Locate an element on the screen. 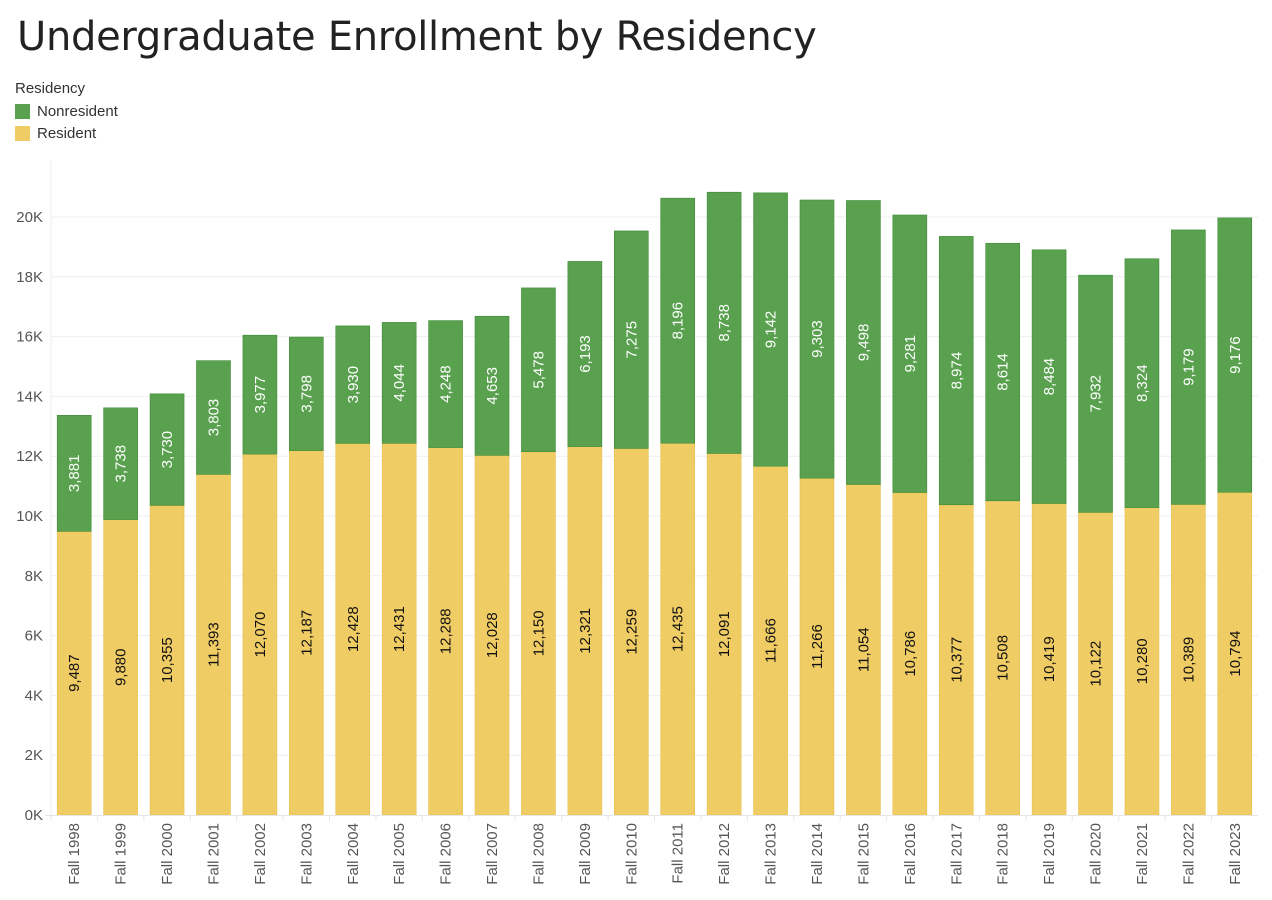 This screenshot has width=1272, height=900. legend-item-resident: Resident is located at coordinates (66, 133).